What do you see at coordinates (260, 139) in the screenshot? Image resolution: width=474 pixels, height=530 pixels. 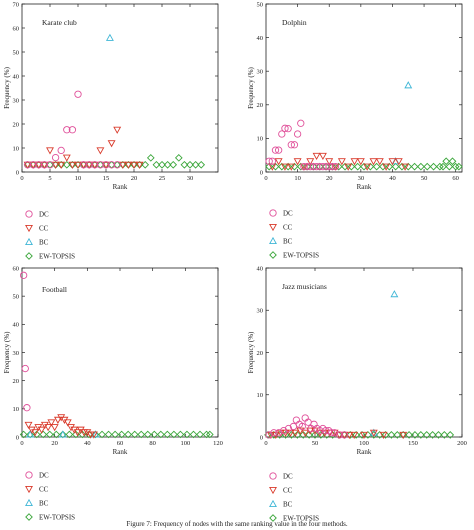 I see `y-tick-label: 10` at bounding box center [260, 139].